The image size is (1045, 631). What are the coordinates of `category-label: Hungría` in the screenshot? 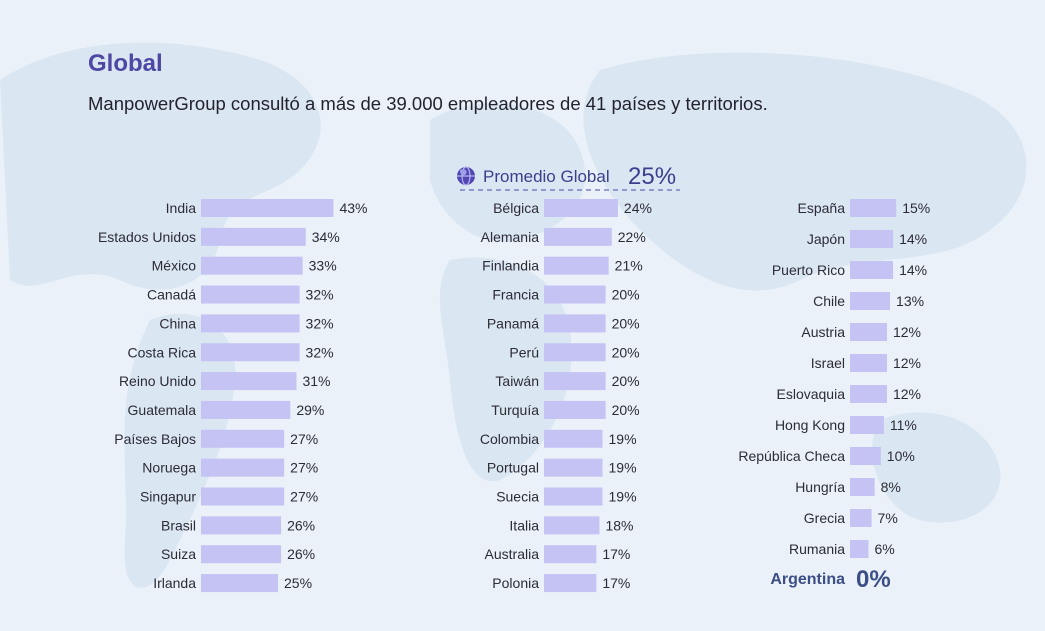 It's located at (820, 487).